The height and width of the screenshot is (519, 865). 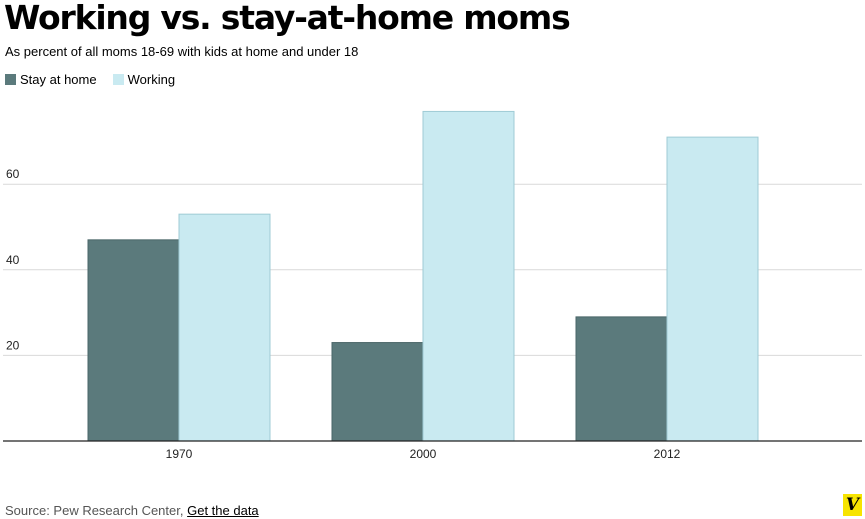 I want to click on vox-logo: V, so click(x=852, y=505).